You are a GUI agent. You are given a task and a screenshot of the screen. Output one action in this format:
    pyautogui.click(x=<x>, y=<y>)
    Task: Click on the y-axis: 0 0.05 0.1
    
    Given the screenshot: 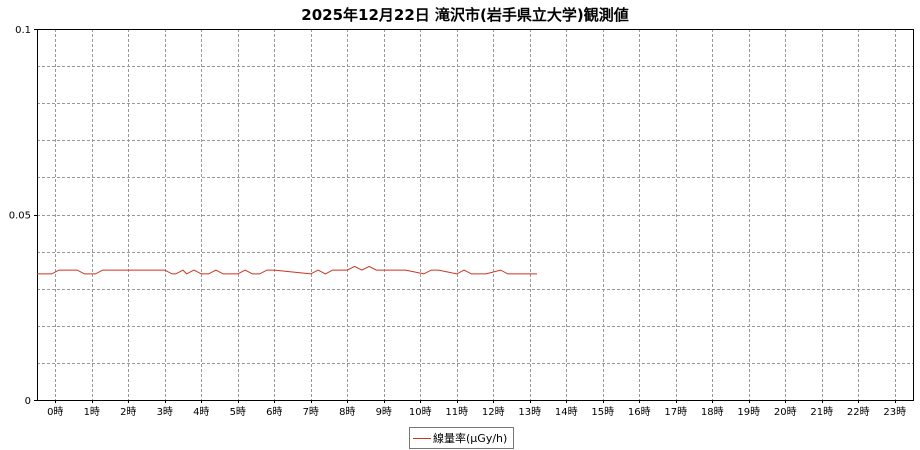 What is the action you would take?
    pyautogui.click(x=23, y=216)
    